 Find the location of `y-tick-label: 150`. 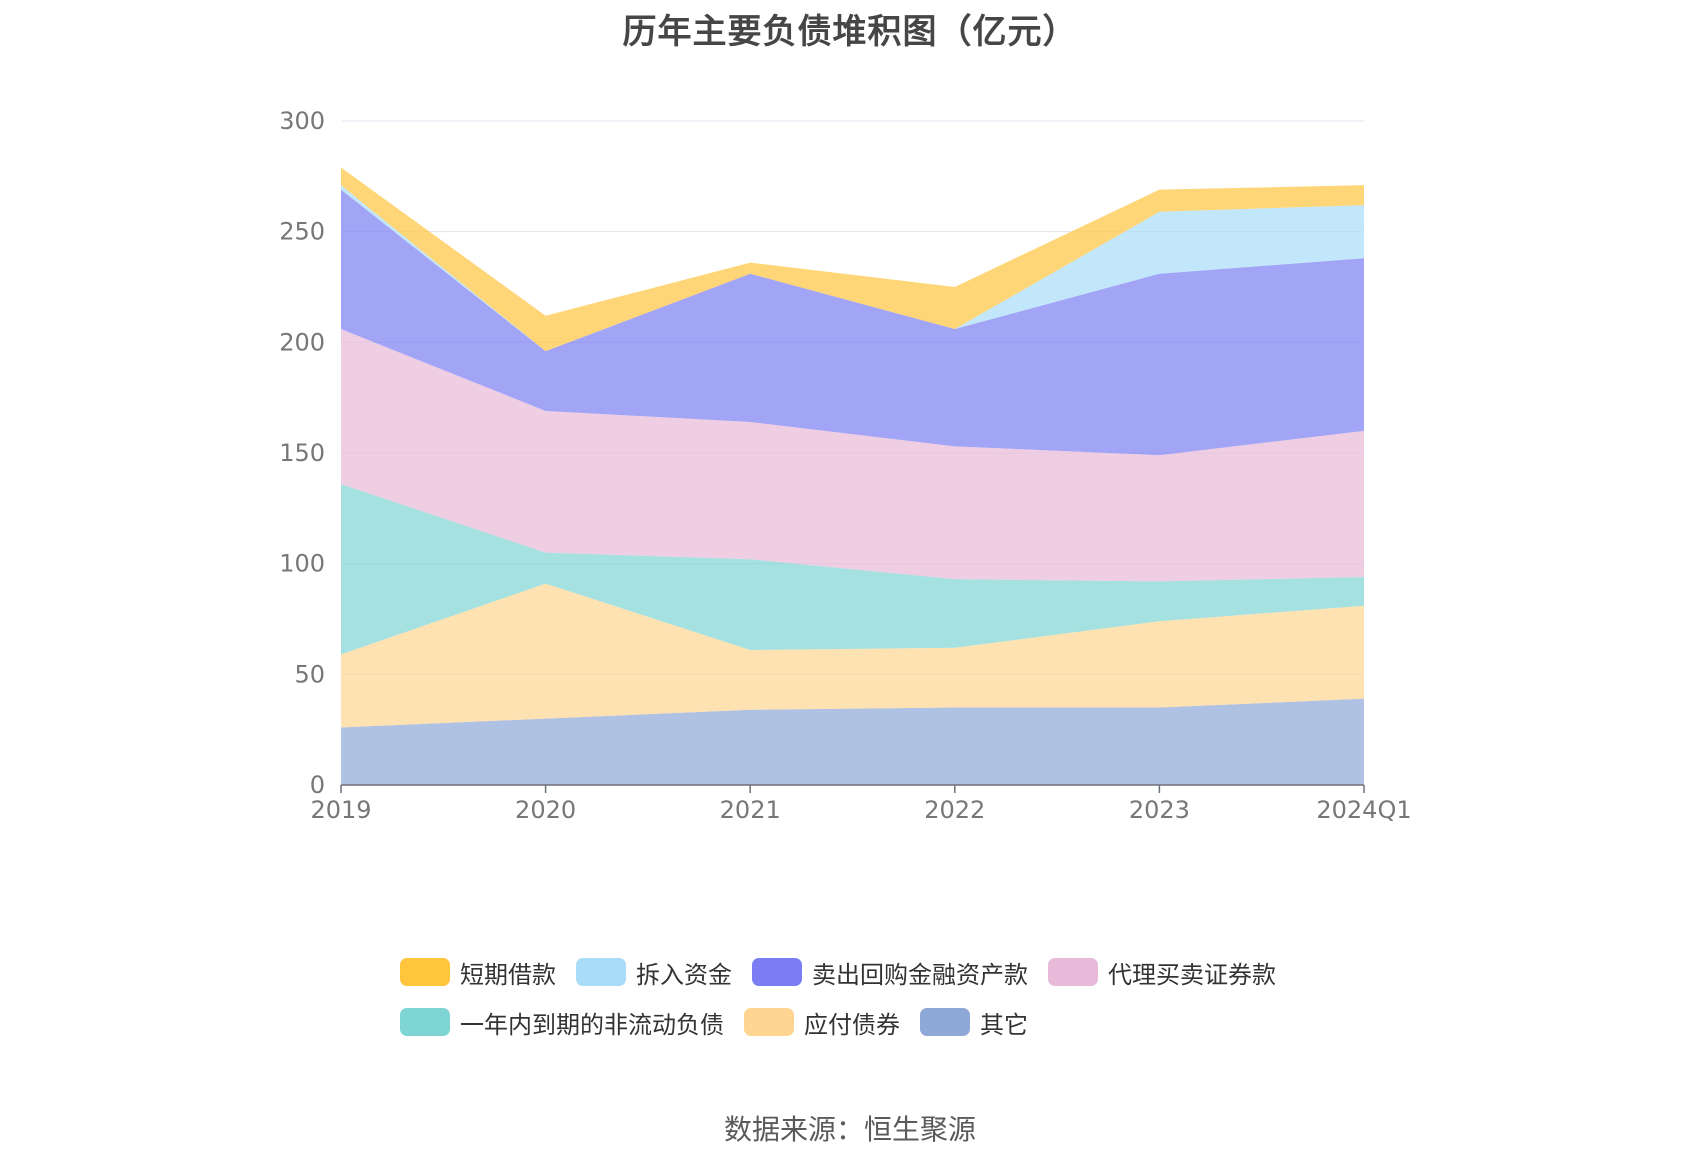

y-tick-label: 150 is located at coordinates (302, 453).